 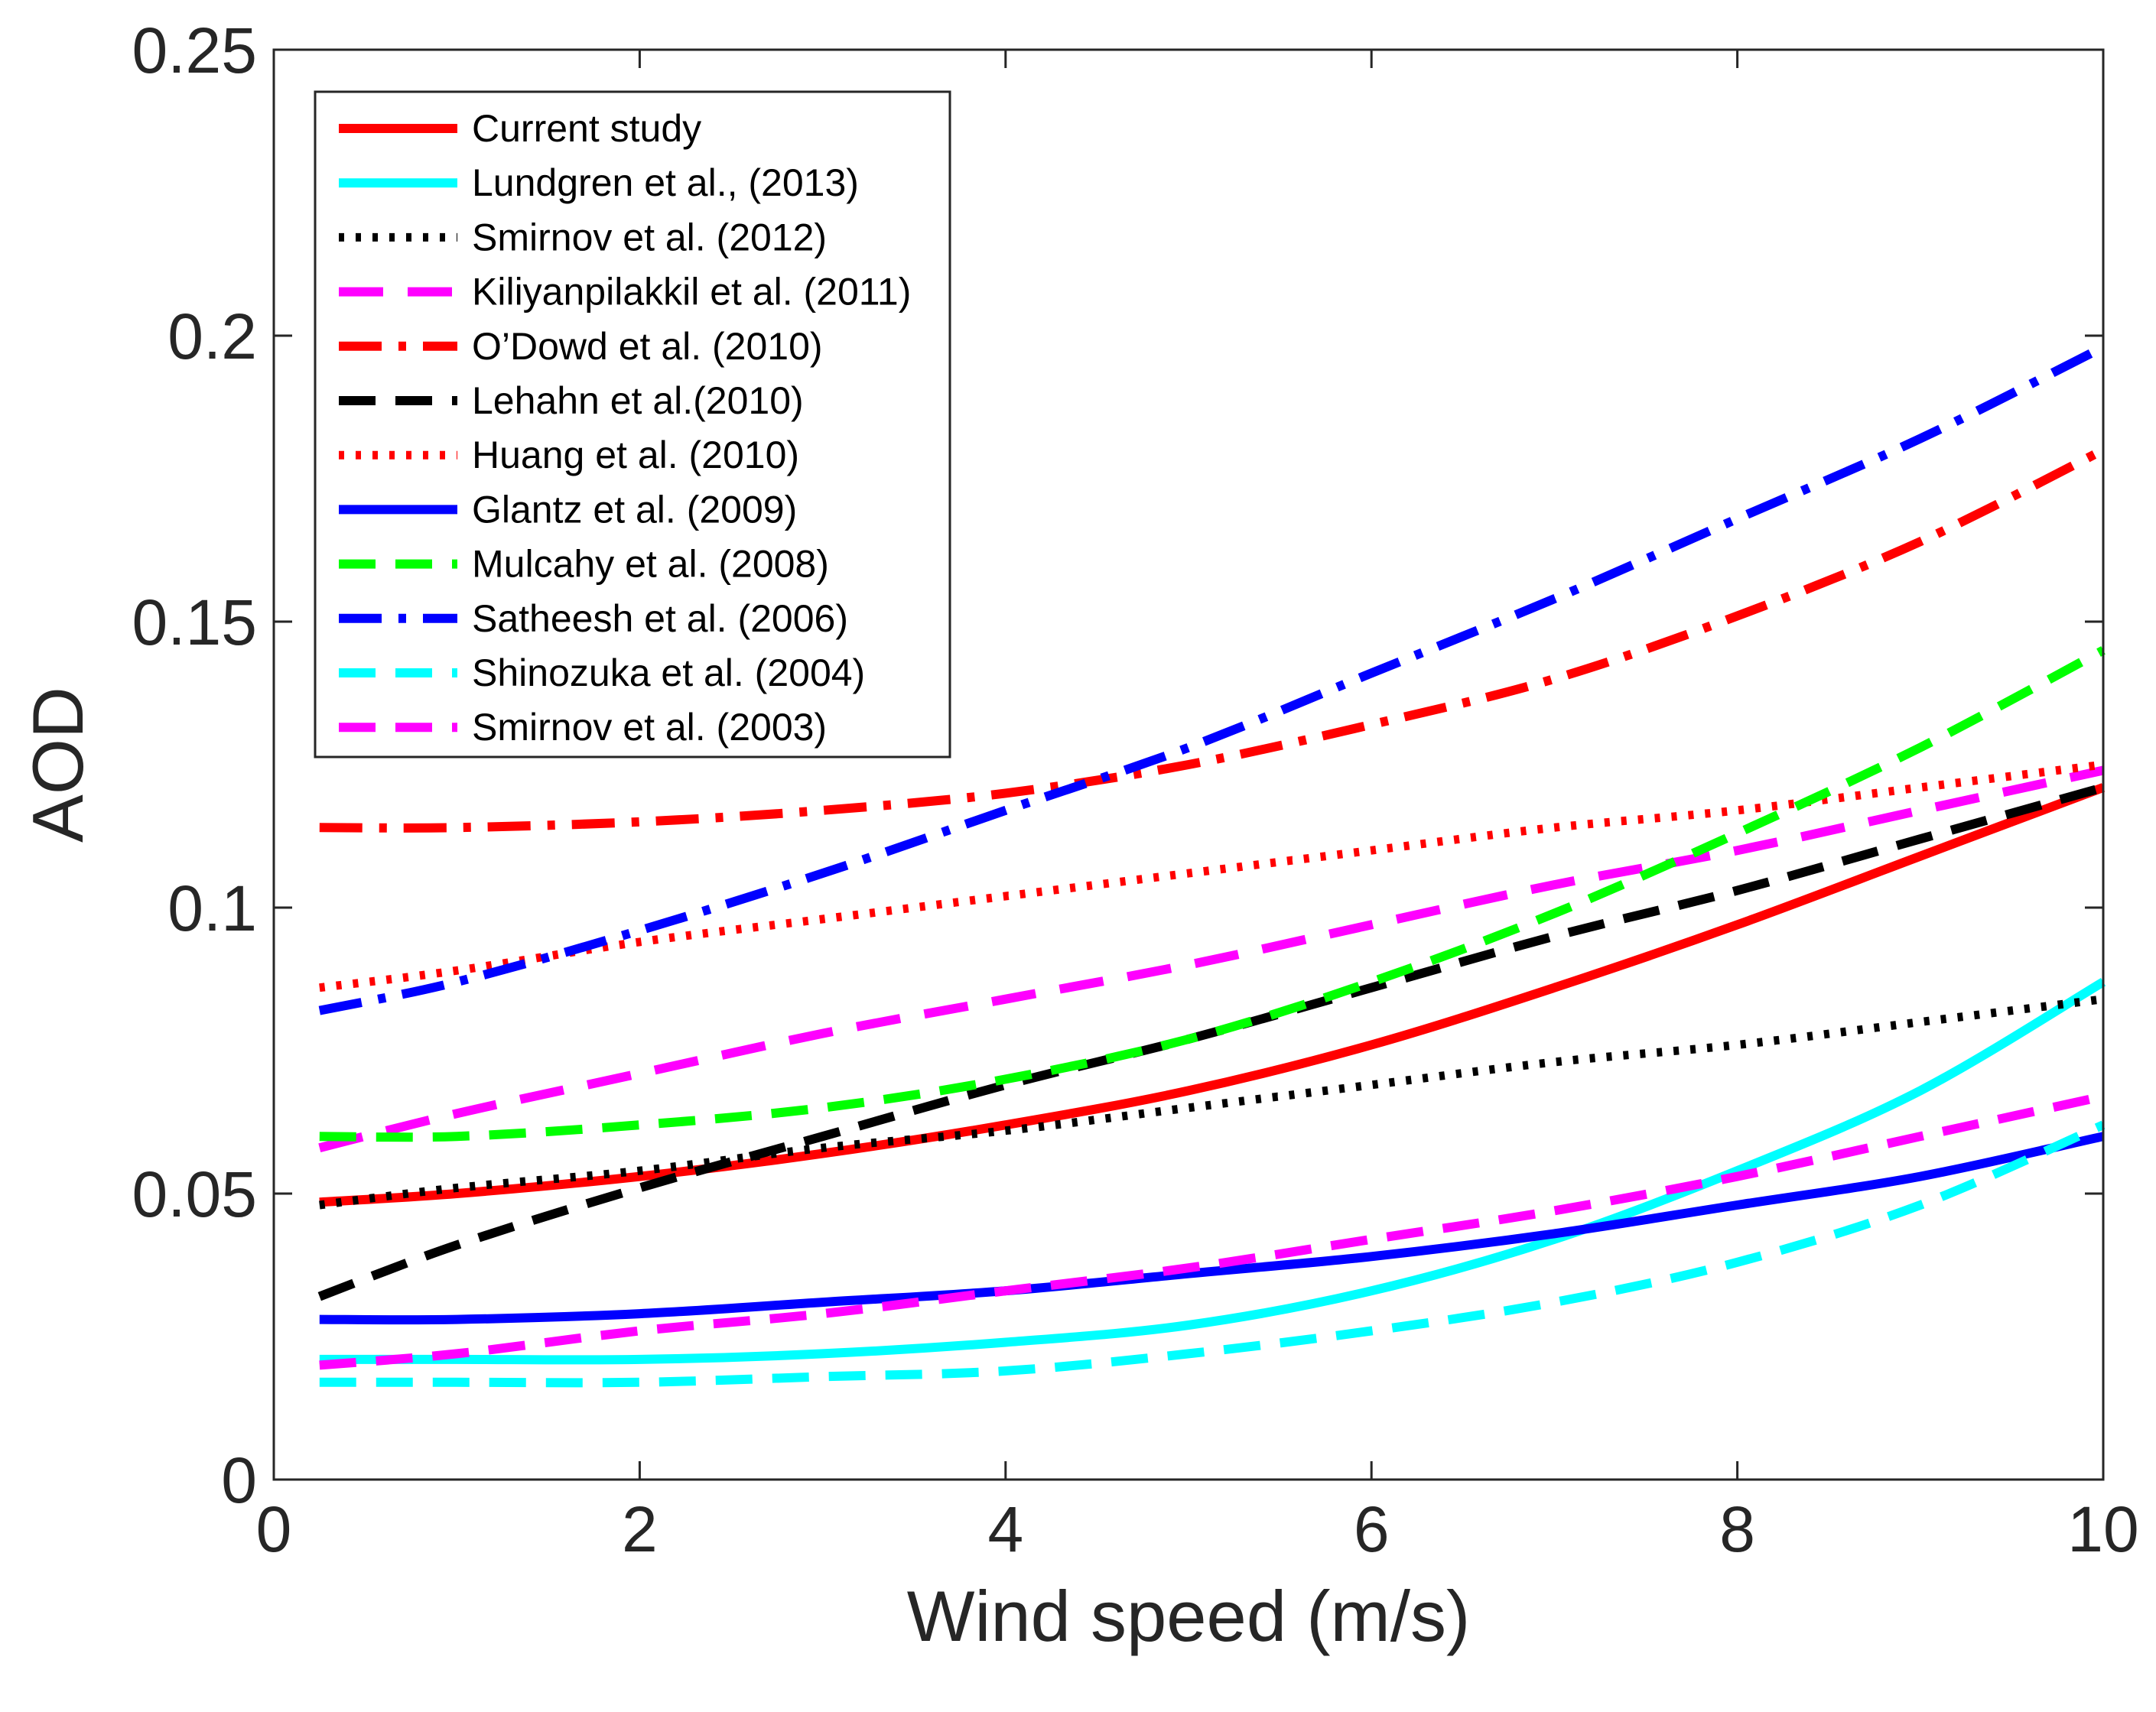 What do you see at coordinates (665, 182) in the screenshot?
I see `legend-label-lundgren-et-al-2013: Lundgren et al., (2013)` at bounding box center [665, 182].